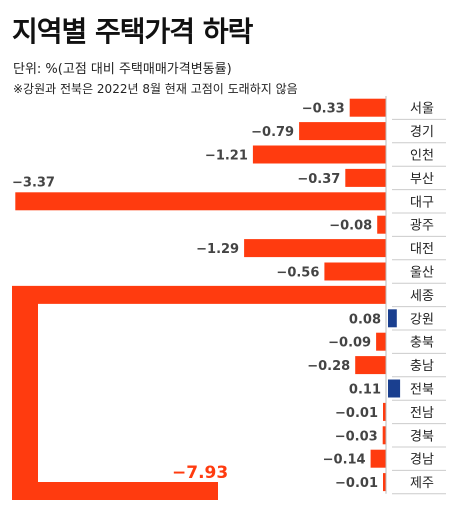 This screenshot has width=461, height=528. What do you see at coordinates (422, 366) in the screenshot?
I see `region-label-충남: 충남` at bounding box center [422, 366].